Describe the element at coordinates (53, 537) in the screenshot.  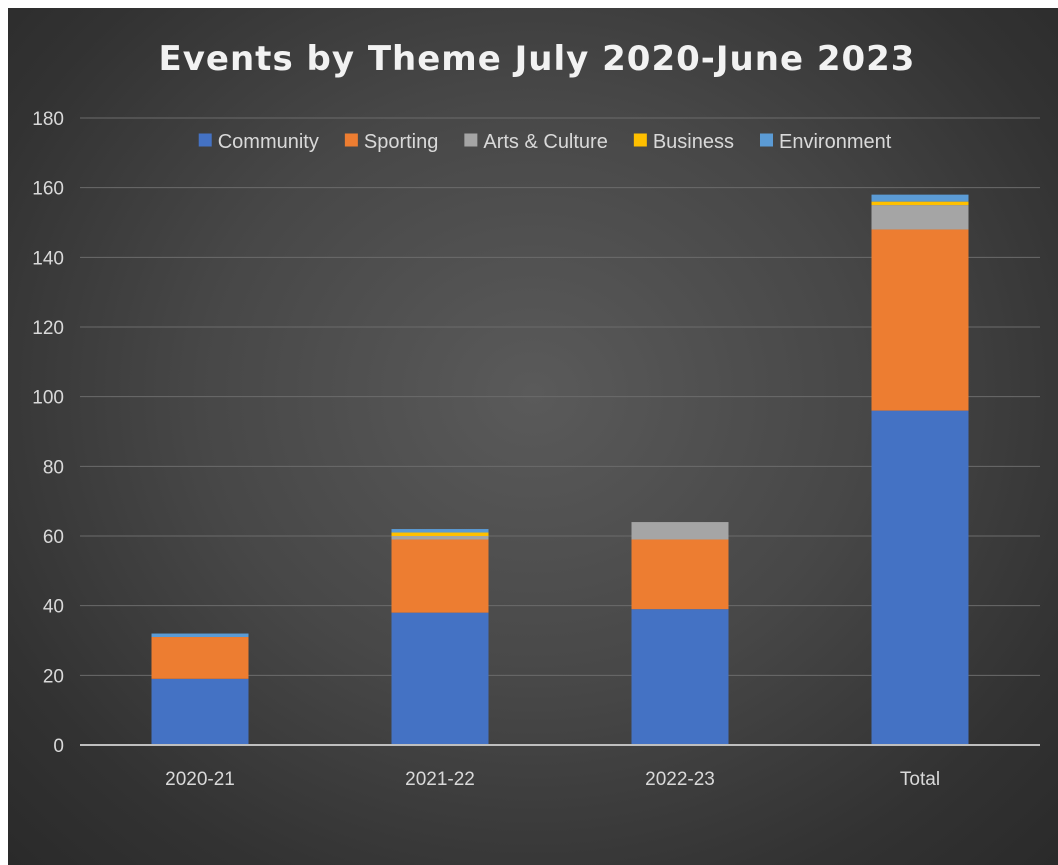
I see `y-tick-label: 60` at that location.